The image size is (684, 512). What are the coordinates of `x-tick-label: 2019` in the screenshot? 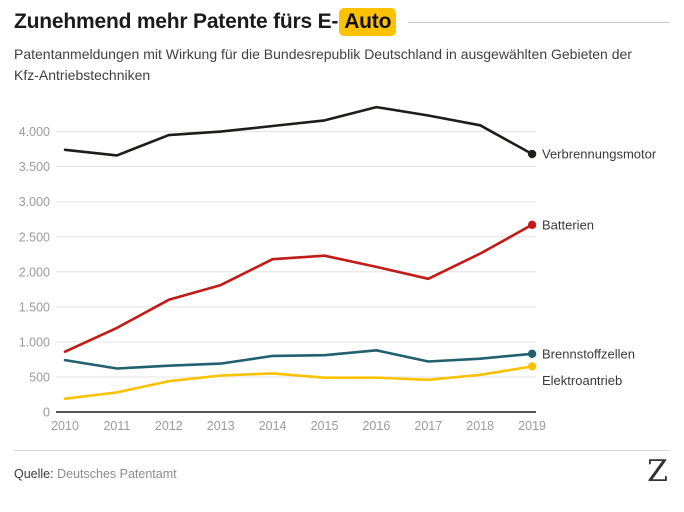 It's located at (532, 426).